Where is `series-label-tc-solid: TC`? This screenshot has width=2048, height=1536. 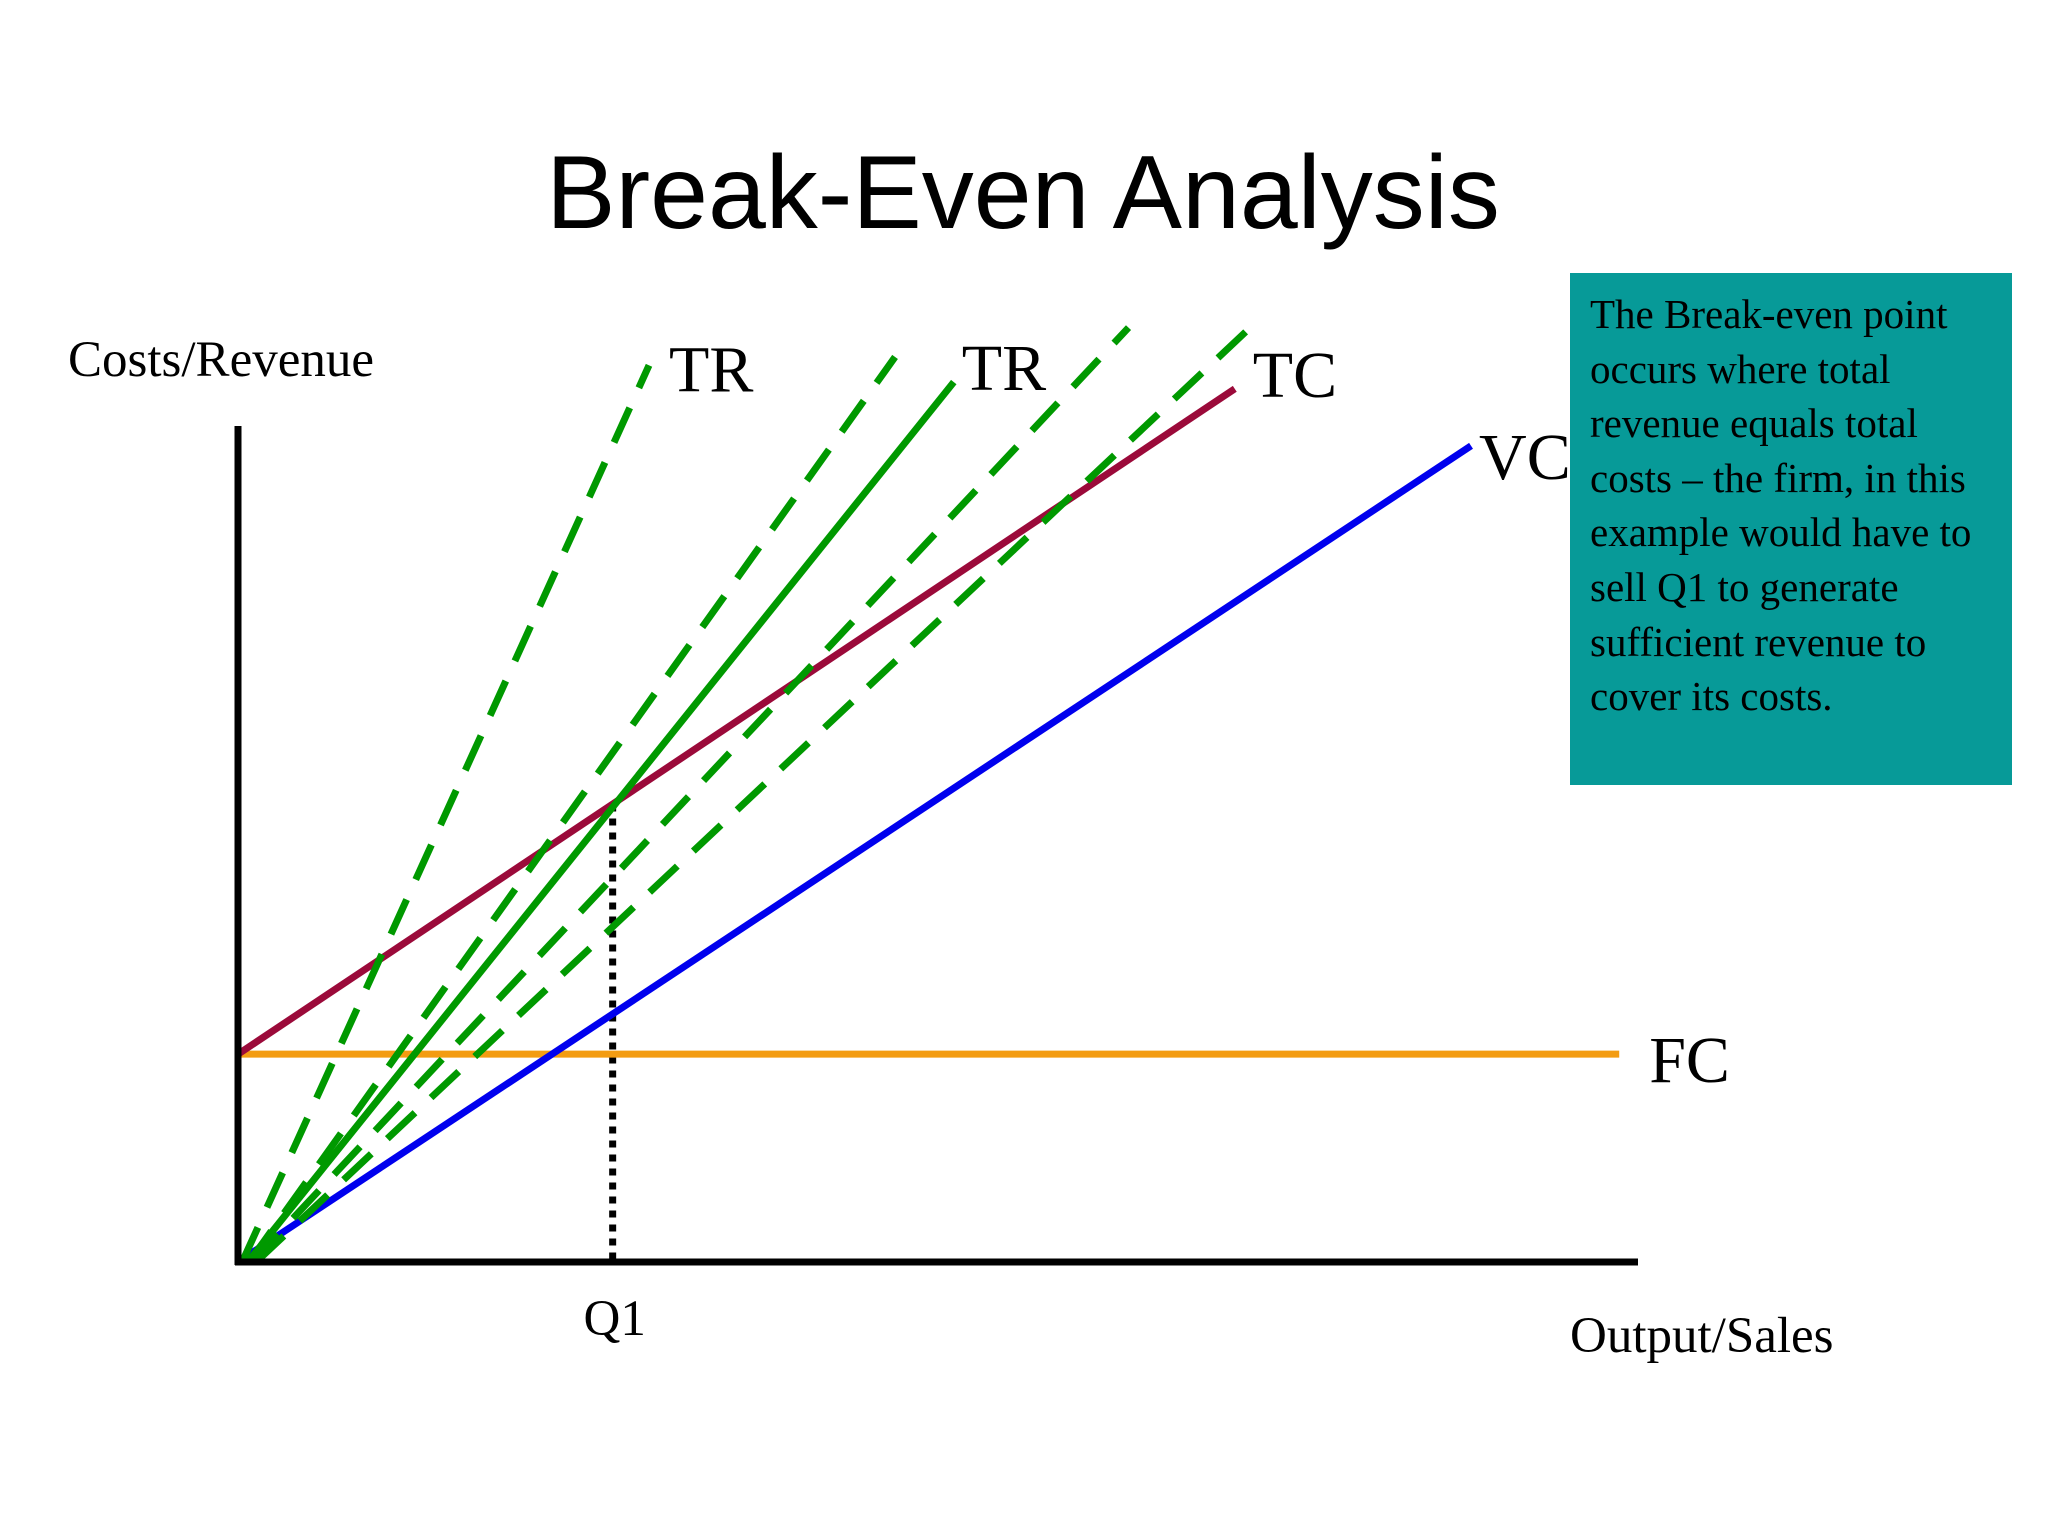 series-label-tc-solid: TC is located at coordinates (1295, 375).